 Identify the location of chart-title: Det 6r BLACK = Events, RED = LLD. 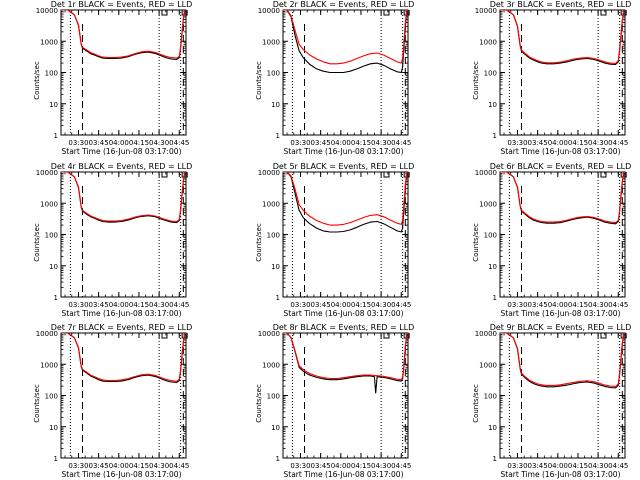
(561, 166).